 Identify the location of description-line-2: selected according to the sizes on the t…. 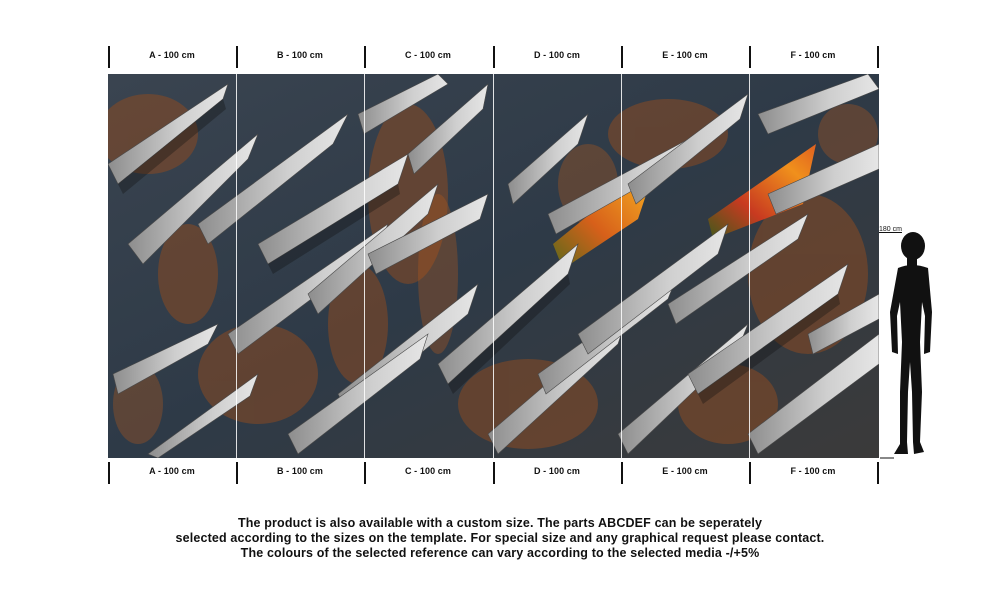
(500, 538).